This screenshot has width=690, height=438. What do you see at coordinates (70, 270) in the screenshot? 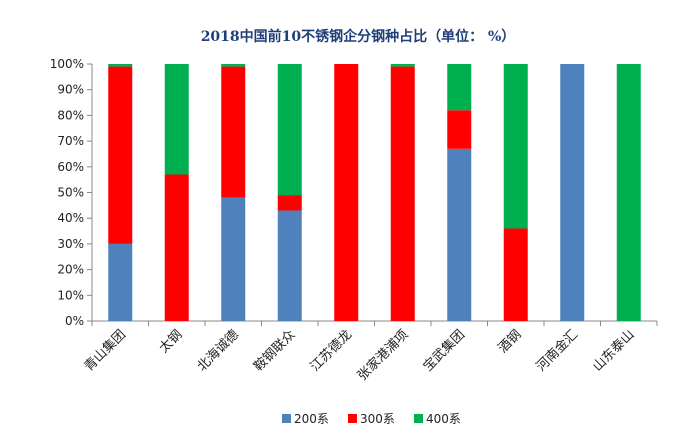
I see `y-tick-label: 20%` at bounding box center [70, 270].